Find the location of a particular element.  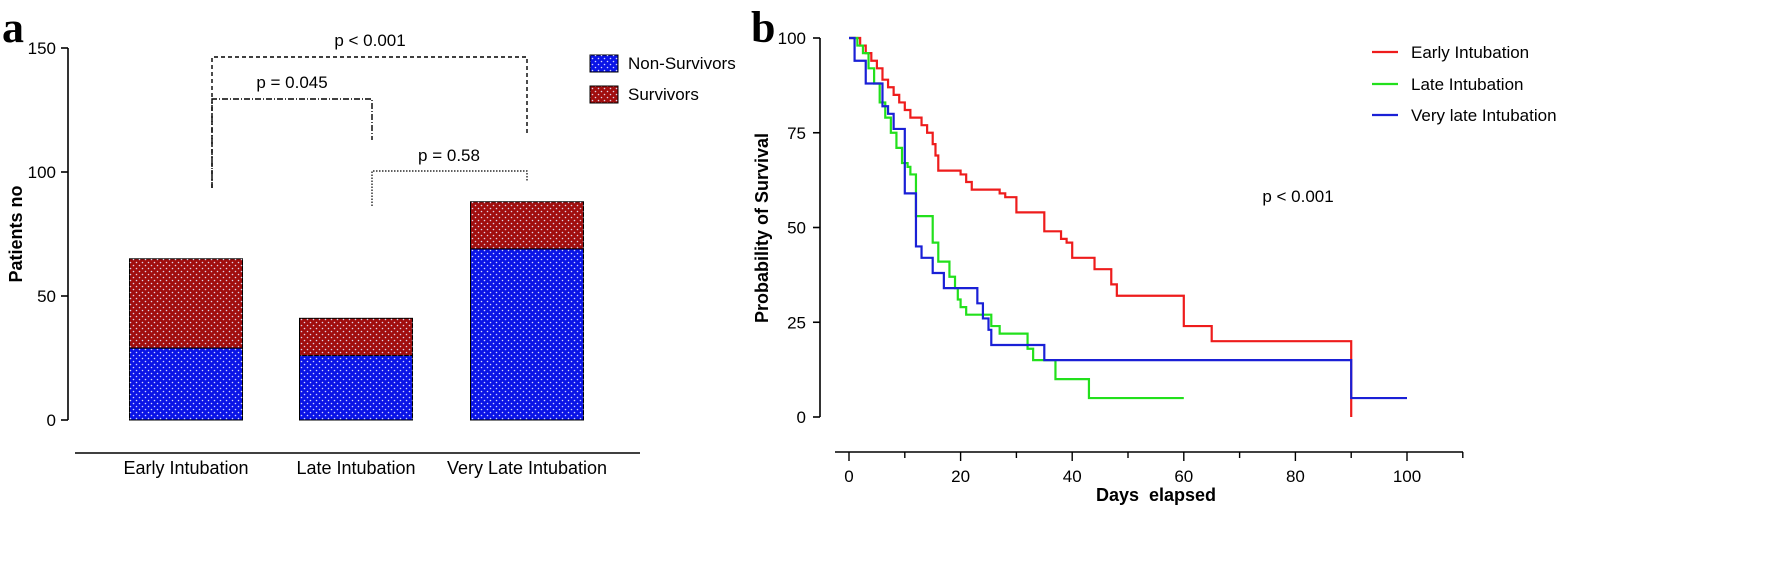

b-x-tick-label: 20 is located at coordinates (960, 476).